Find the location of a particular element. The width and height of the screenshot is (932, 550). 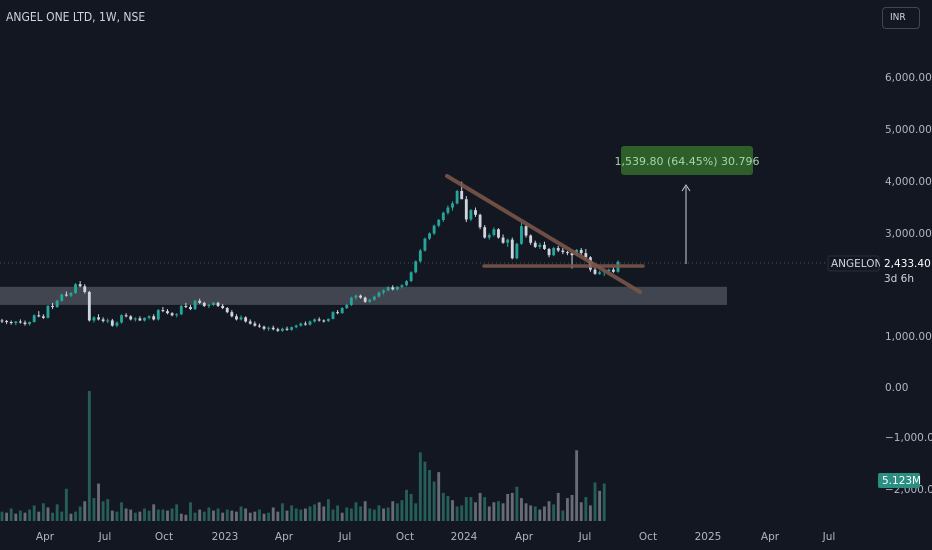

y-tick-label: 4,000.00 is located at coordinates (908, 182).